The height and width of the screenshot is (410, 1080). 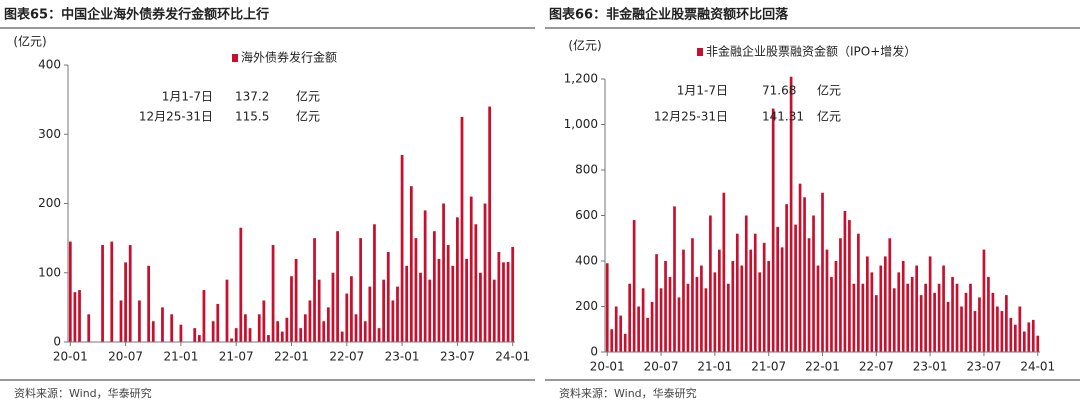 What do you see at coordinates (512, 357) in the screenshot?
I see `x-tick-label: 24-01` at bounding box center [512, 357].